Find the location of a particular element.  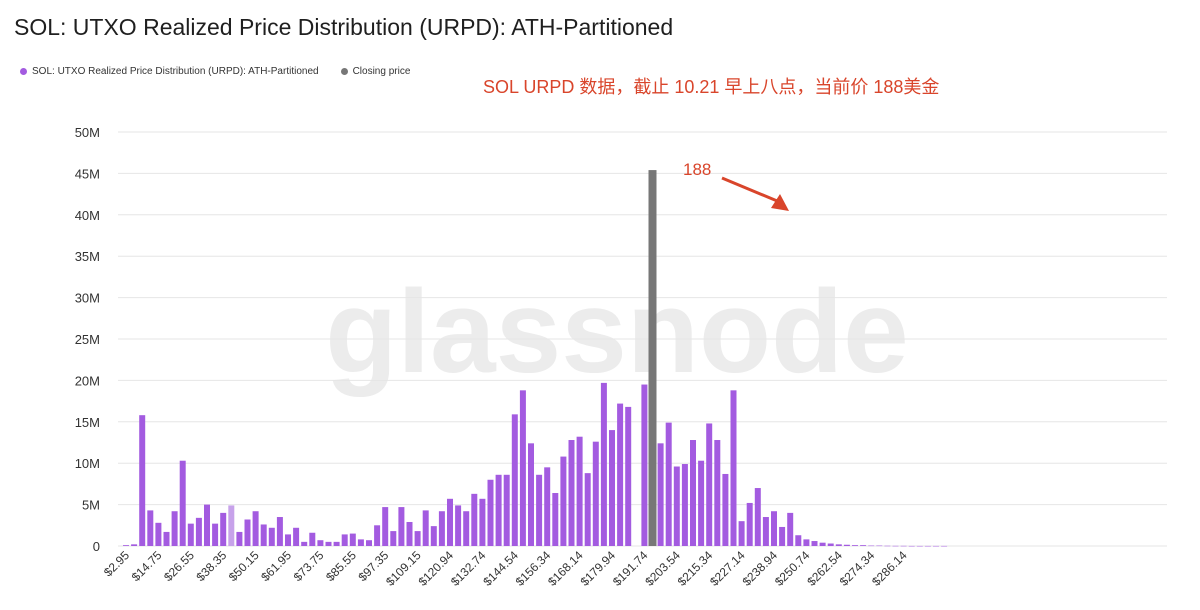

closing-price-bar is located at coordinates (652, 358).